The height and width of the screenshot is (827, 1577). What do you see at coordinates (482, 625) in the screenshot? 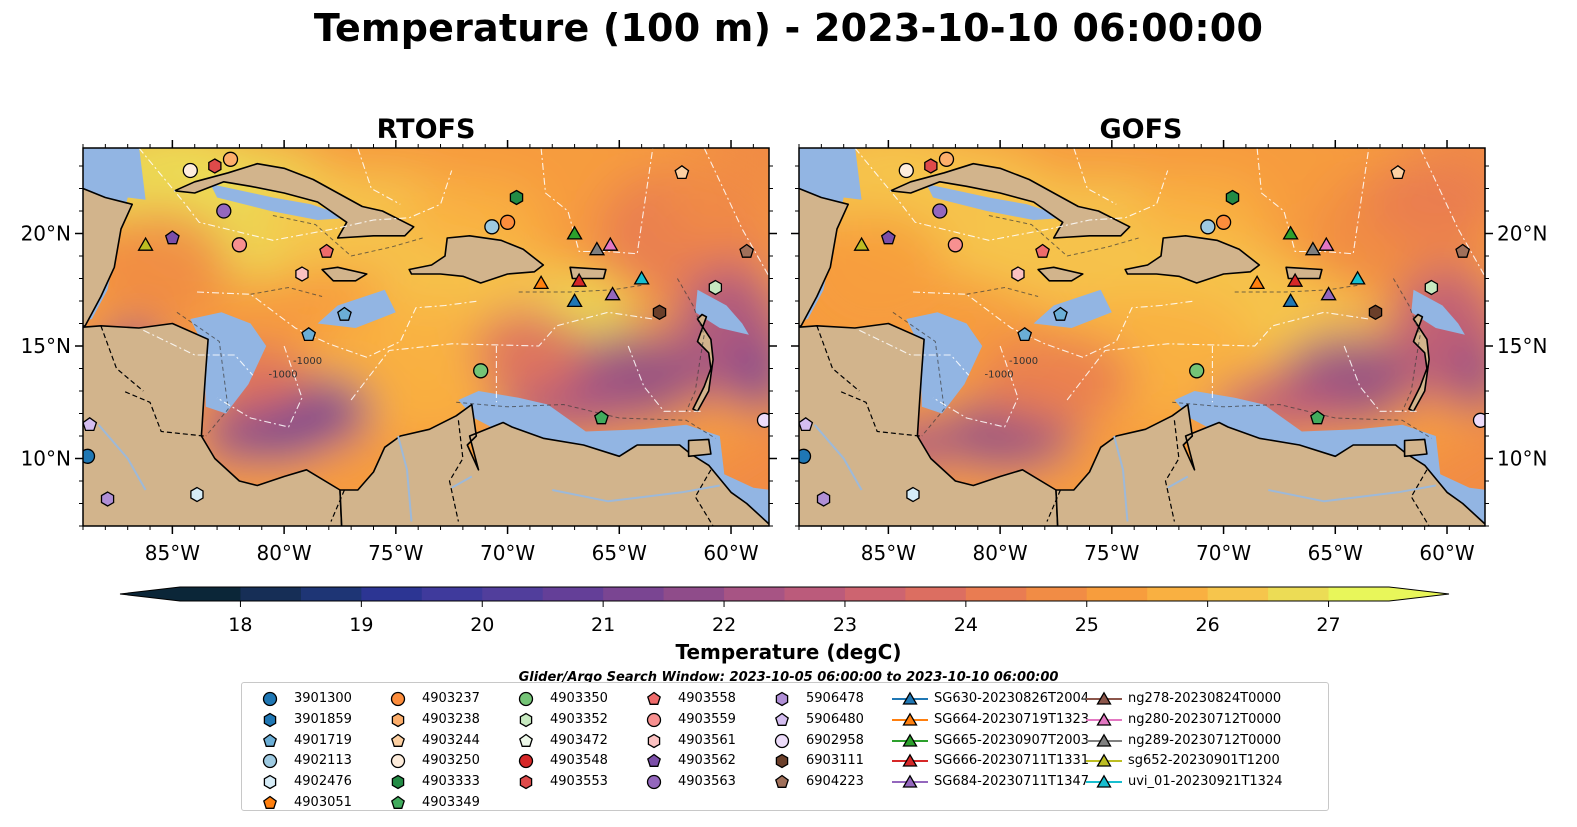
I see `colorbar-tick-label: 20` at bounding box center [482, 625].